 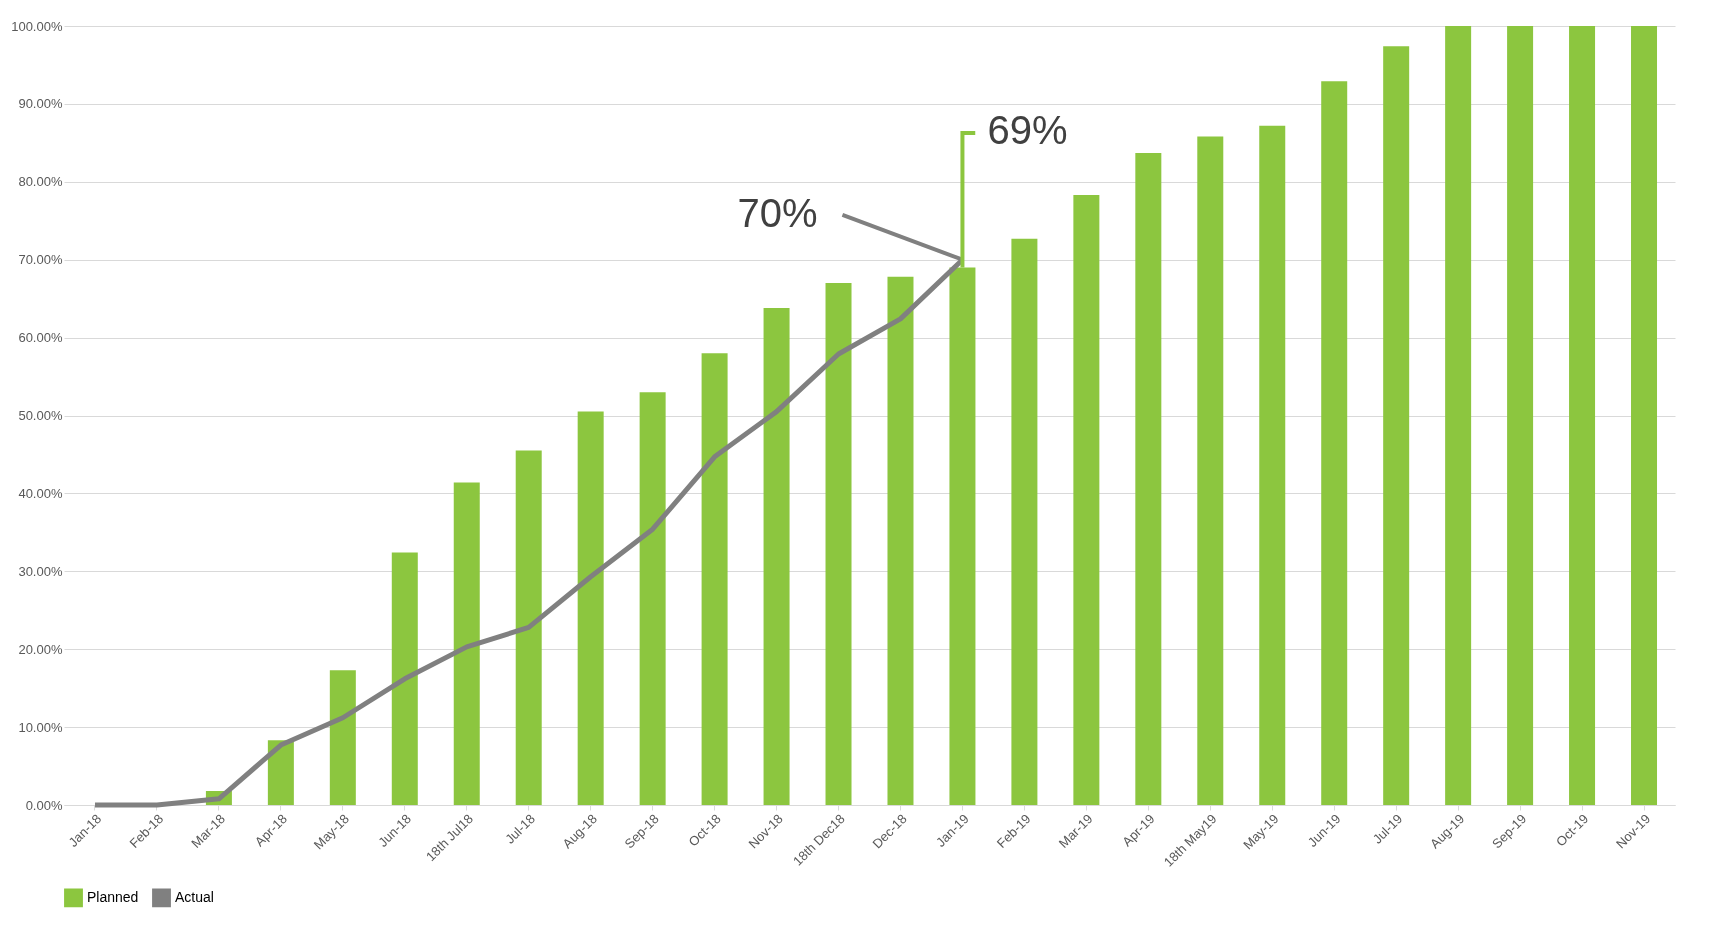 I want to click on annotation: 69%, so click(x=1027, y=130).